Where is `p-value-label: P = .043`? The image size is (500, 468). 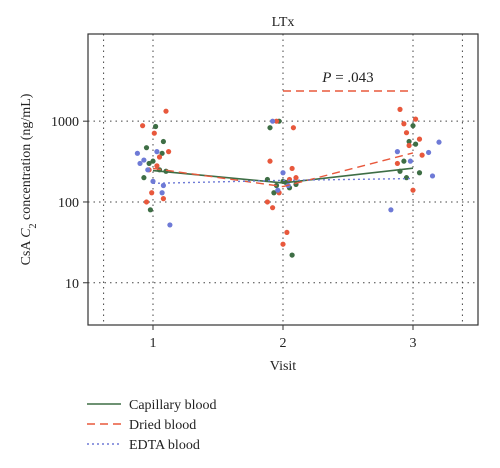 p-value-label: P = .043 is located at coordinates (347, 78).